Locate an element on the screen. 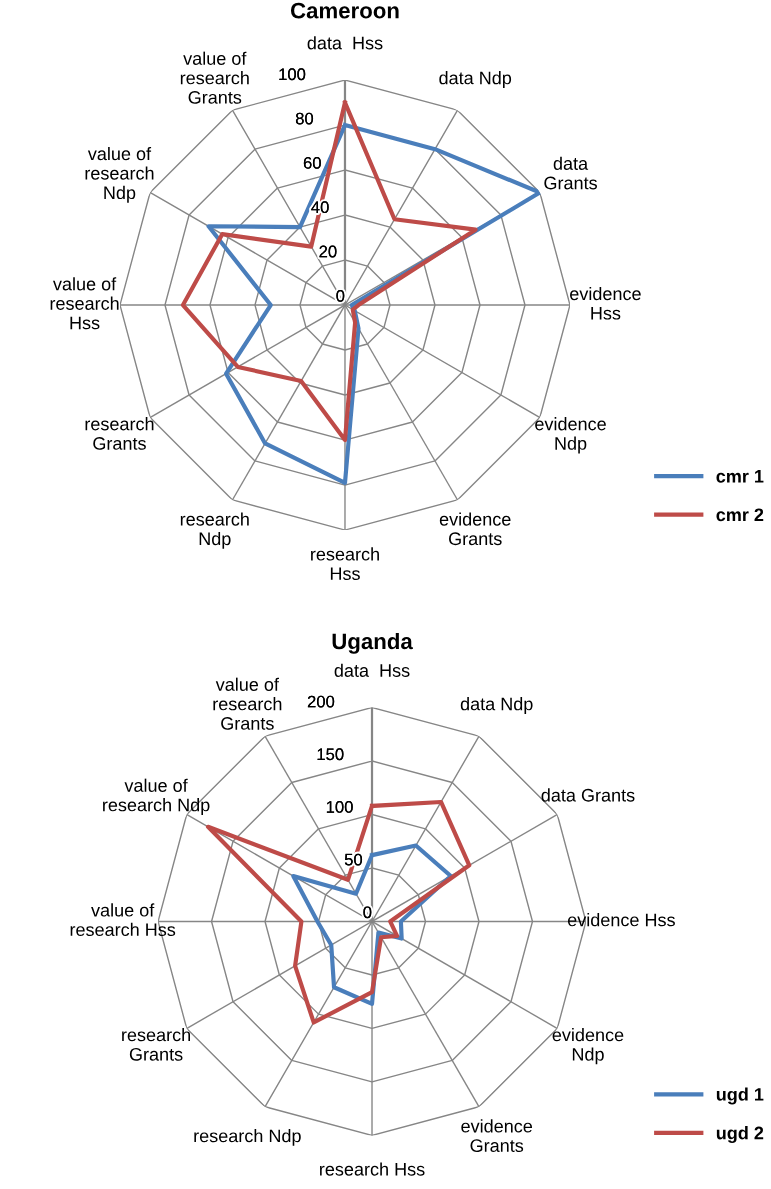 The image size is (771, 1189). legend-label: ugd 2 is located at coordinates (740, 1135).